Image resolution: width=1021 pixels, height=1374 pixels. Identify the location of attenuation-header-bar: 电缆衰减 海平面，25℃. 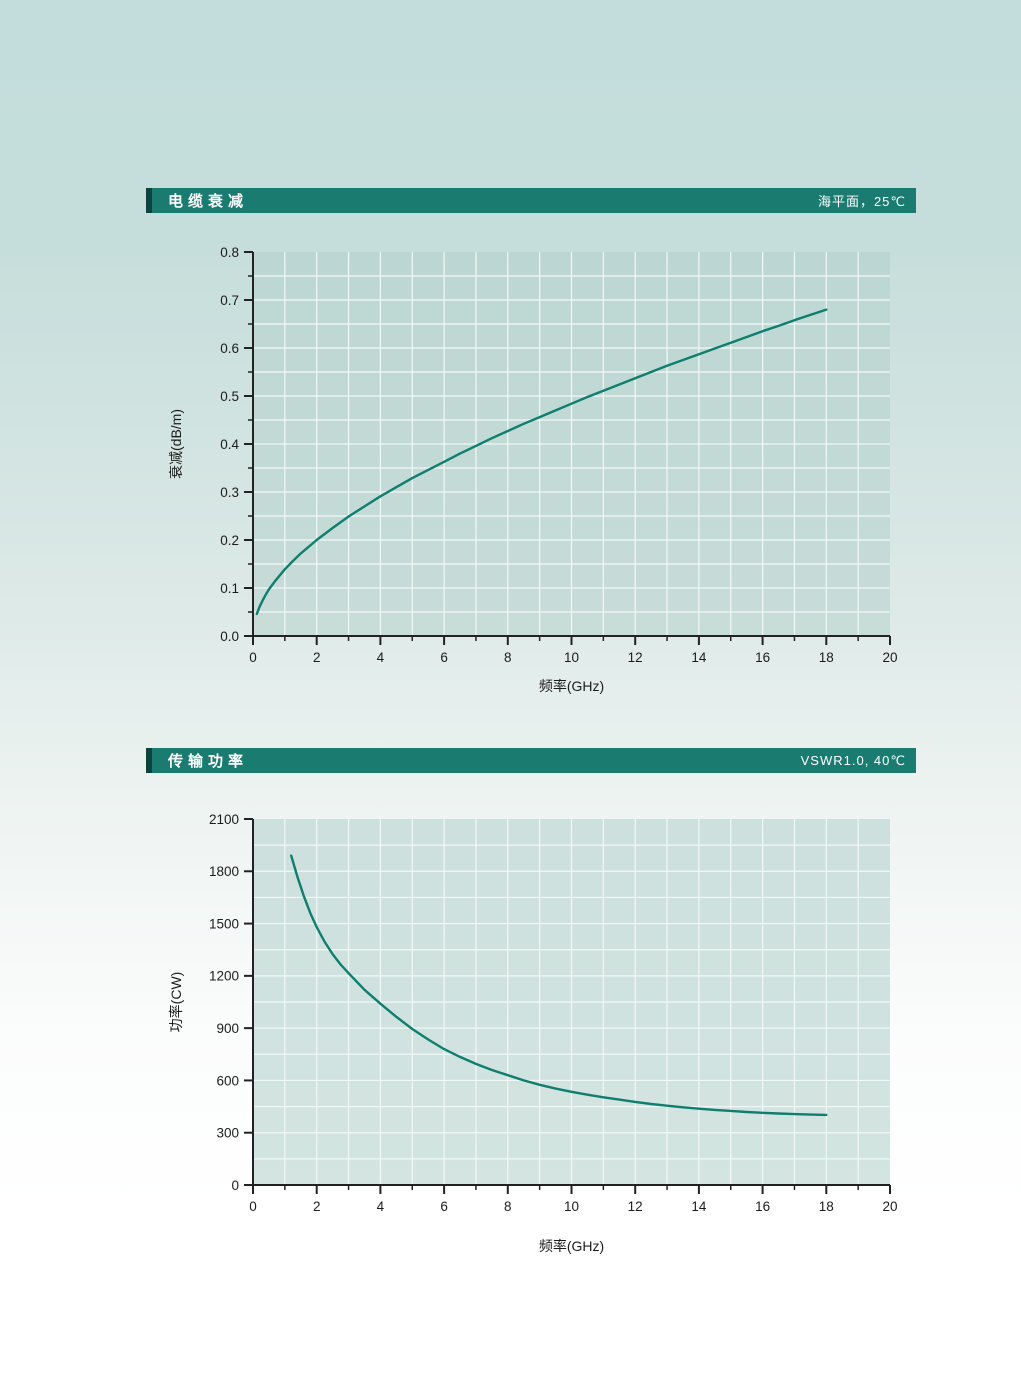
(531, 200).